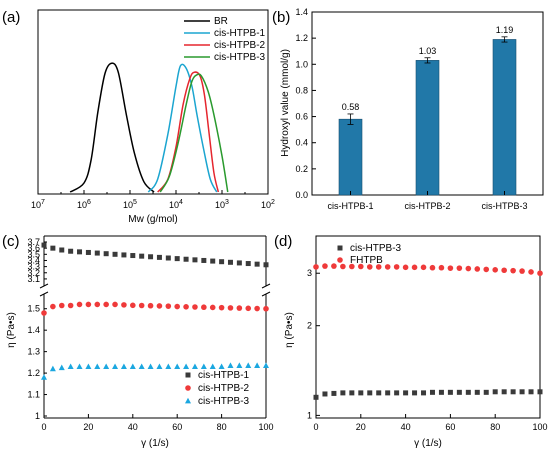  Describe the element at coordinates (495, 427) in the screenshot. I see `panel-d-xtick-label: 80` at that location.